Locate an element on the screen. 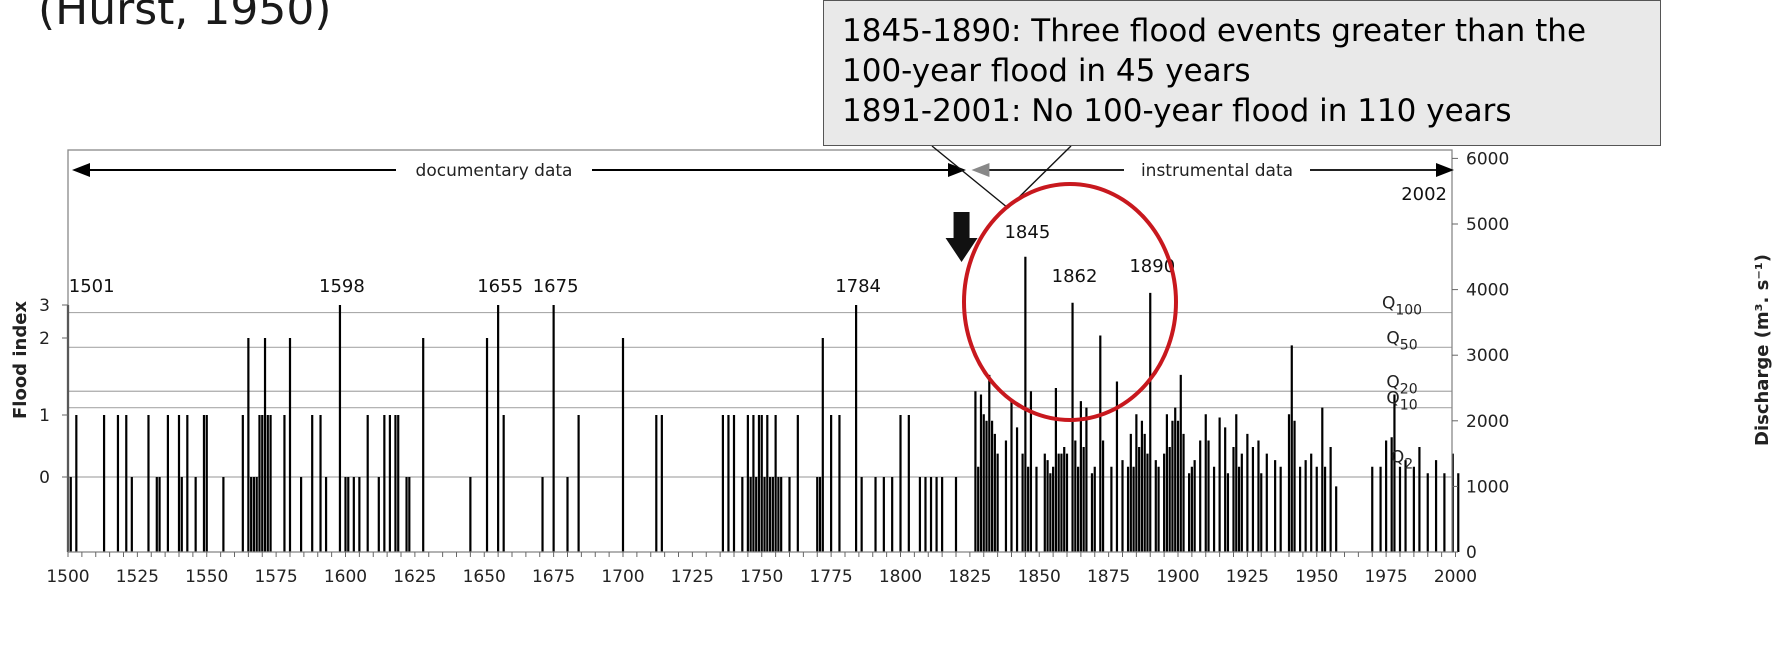 The image size is (1789, 669). left-tick-label-1: 1 is located at coordinates (44, 416).